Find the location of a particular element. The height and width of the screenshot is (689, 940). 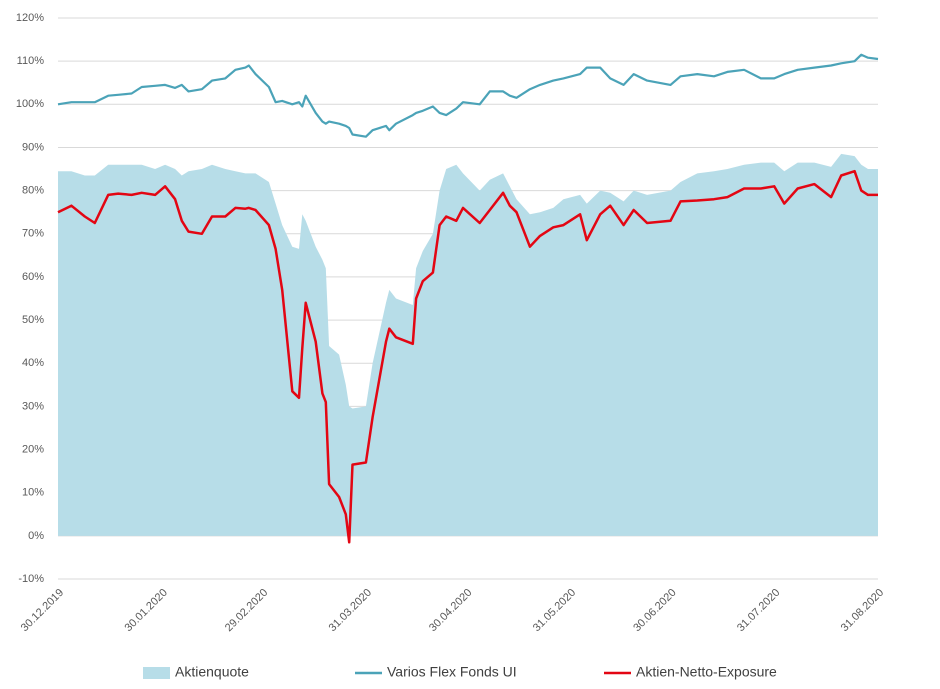

x-tick-label: 30.06.2020 is located at coordinates (654, 610).